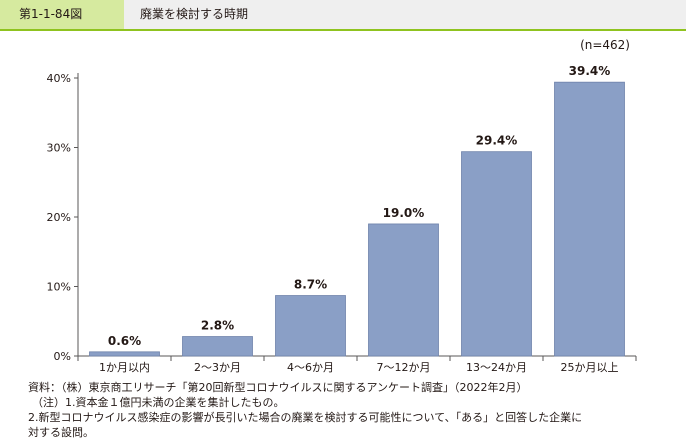 The height and width of the screenshot is (448, 686). What do you see at coordinates (590, 367) in the screenshot?
I see `x-tick-label: 25か月以上` at bounding box center [590, 367].